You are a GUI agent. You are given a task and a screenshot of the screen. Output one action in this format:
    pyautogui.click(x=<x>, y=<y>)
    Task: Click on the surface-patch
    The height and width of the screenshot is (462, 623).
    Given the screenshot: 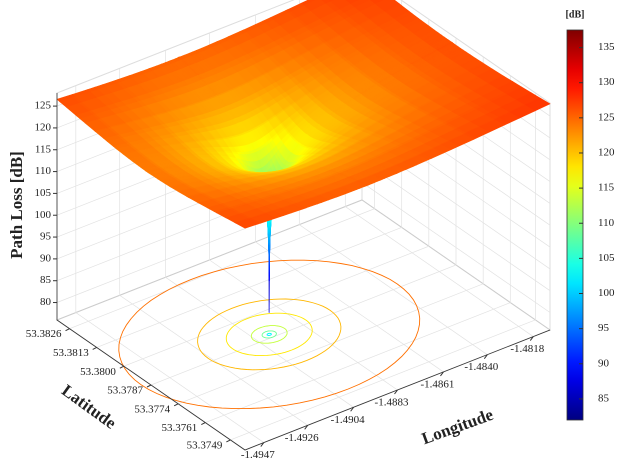 What is the action you would take?
    pyautogui.click(x=352, y=2)
    